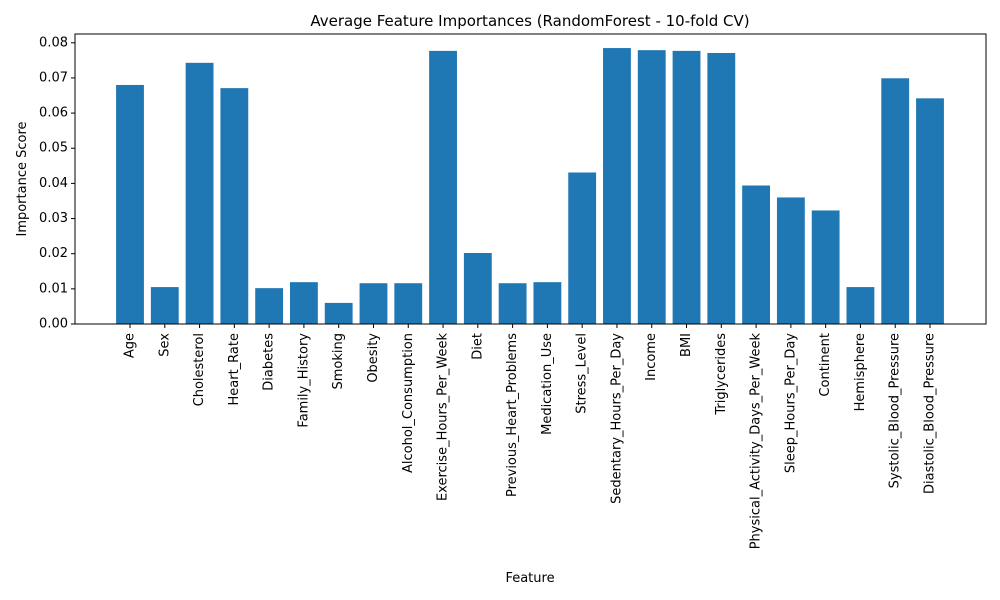 The width and height of the screenshot is (1000, 600). Describe the element at coordinates (547, 384) in the screenshot. I see `x-tick-label: Medication_Use` at that location.